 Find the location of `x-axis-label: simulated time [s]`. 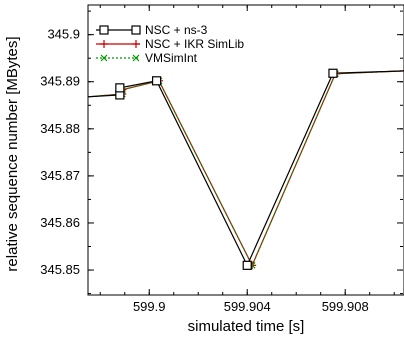

x-axis-label: simulated time [s] is located at coordinates (246, 326).